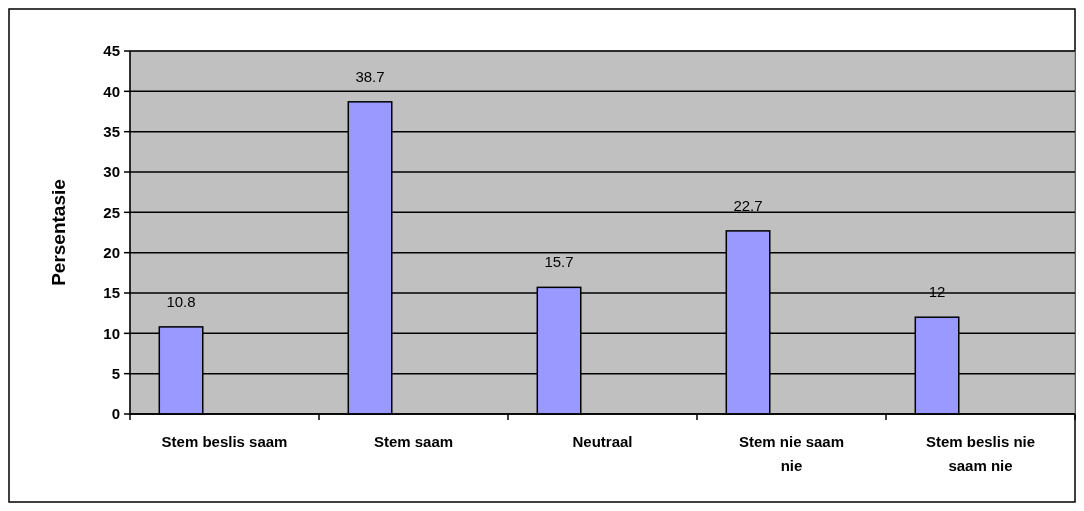 The width and height of the screenshot is (1084, 511). What do you see at coordinates (58, 232) in the screenshot?
I see `y-axis-title: Persentasie` at bounding box center [58, 232].